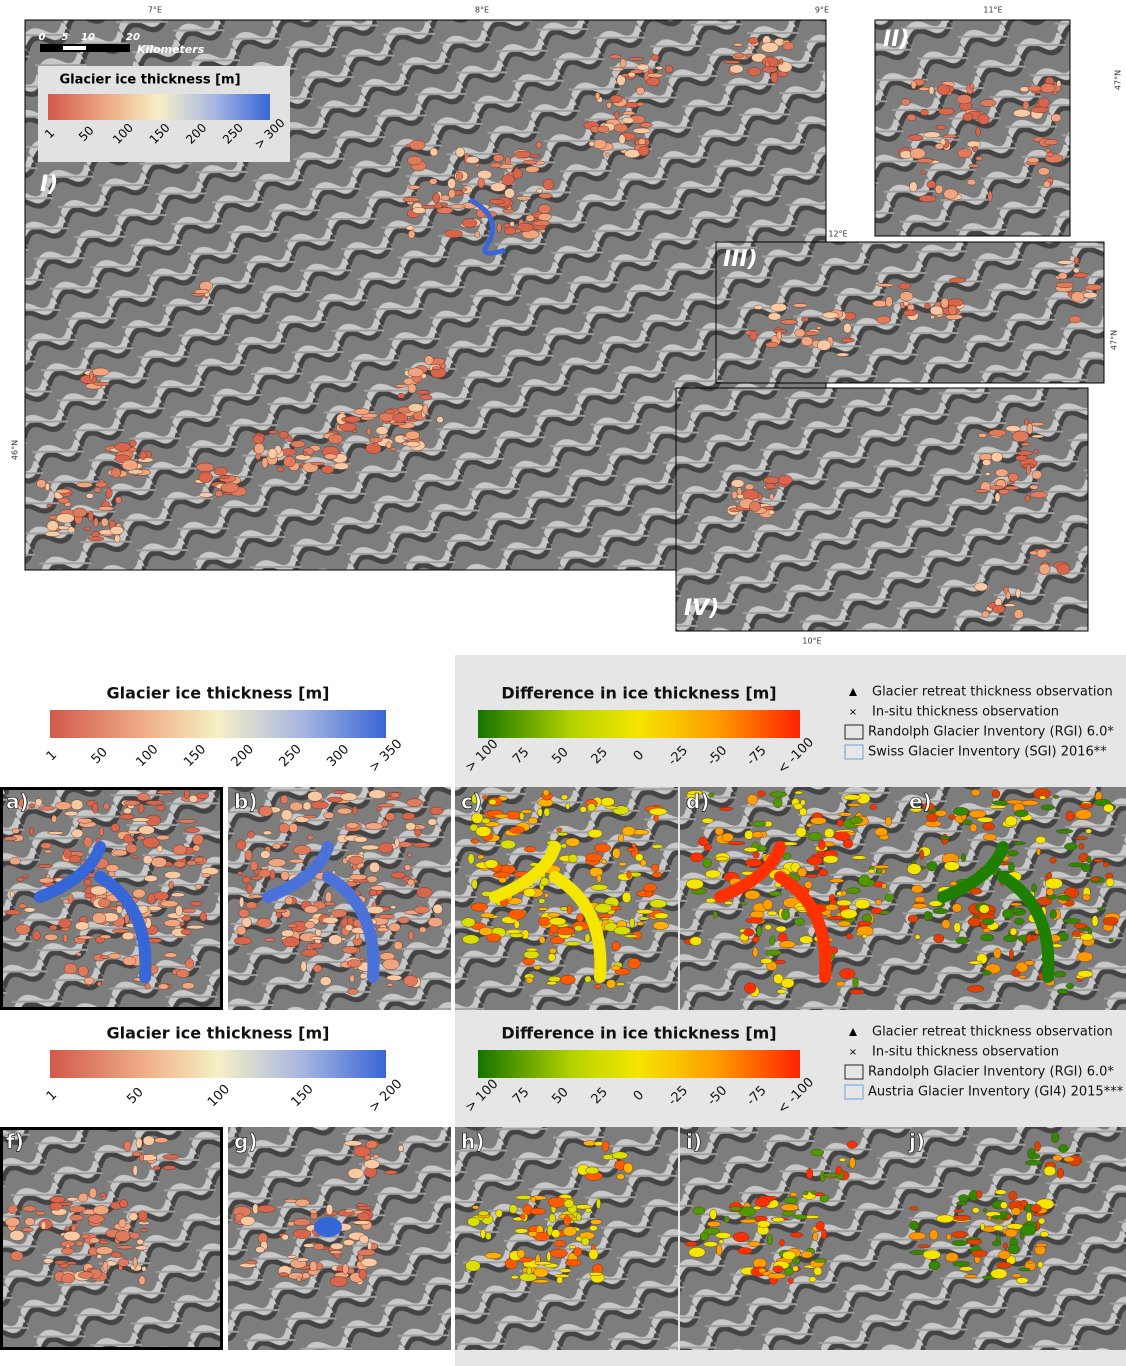 The height and width of the screenshot is (1366, 1126). What do you see at coordinates (482, 10) in the screenshot?
I see `lon-label: 8°E` at bounding box center [482, 10].